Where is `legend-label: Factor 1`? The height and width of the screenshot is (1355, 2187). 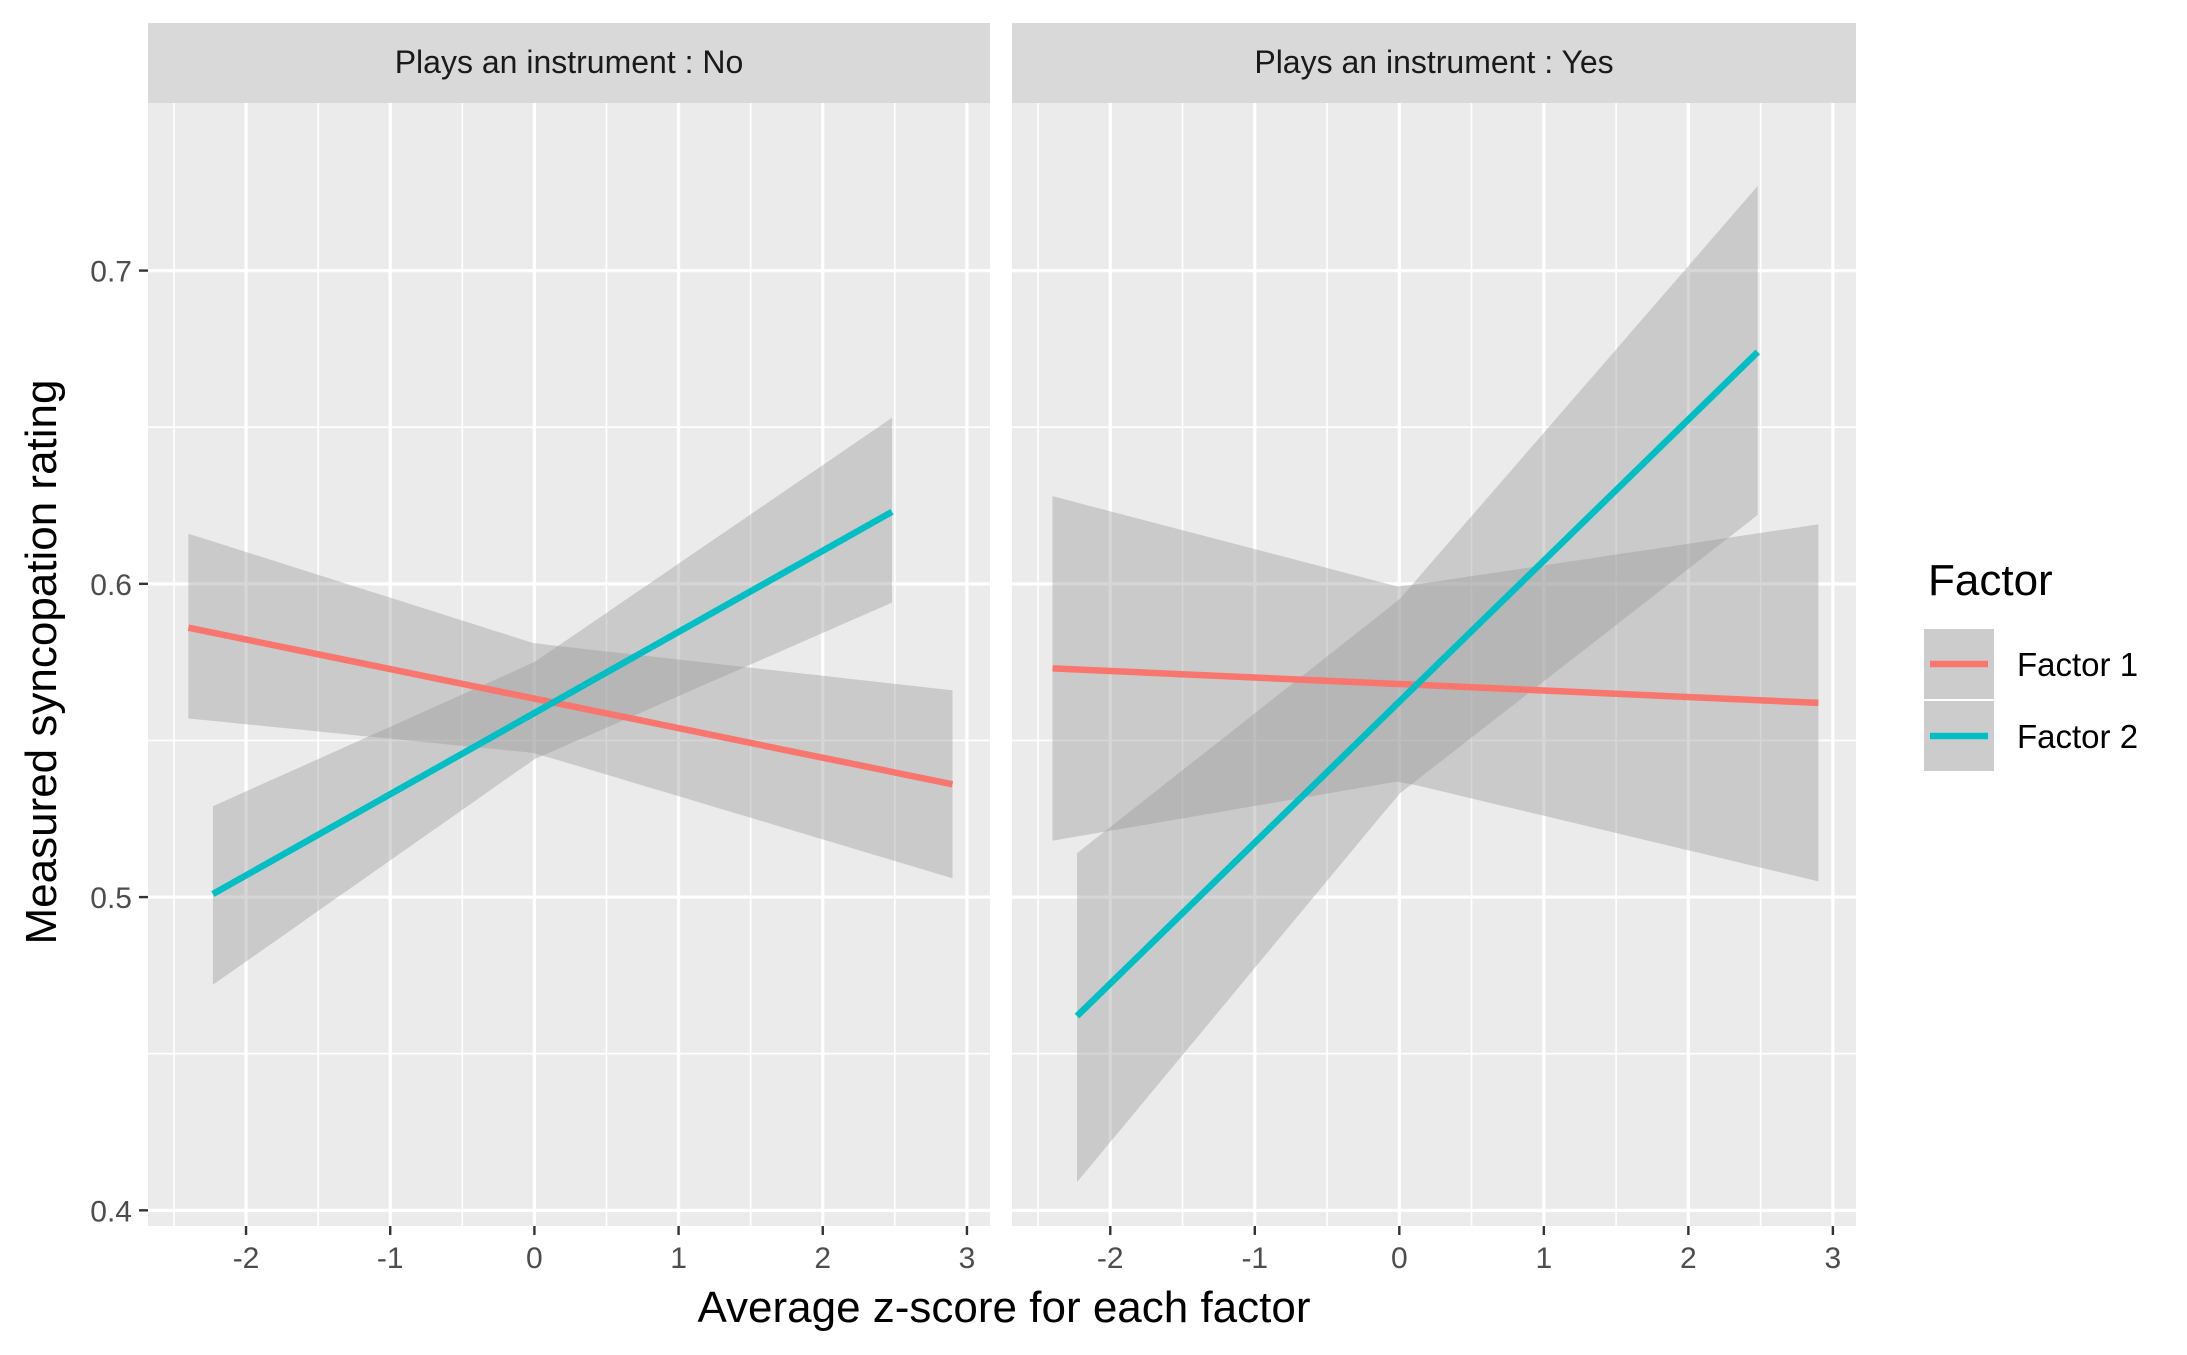 legend-label: Factor 1 is located at coordinates (2077, 664).